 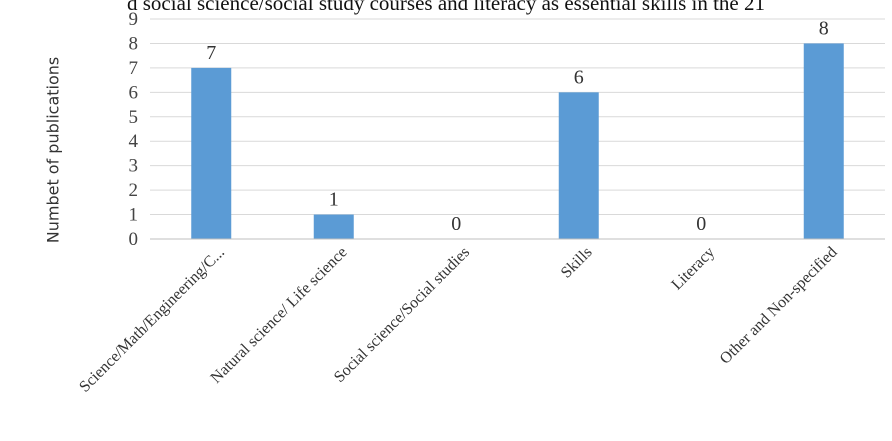 What do you see at coordinates (279, 315) in the screenshot?
I see `category-label: Natural science/ Life science` at bounding box center [279, 315].